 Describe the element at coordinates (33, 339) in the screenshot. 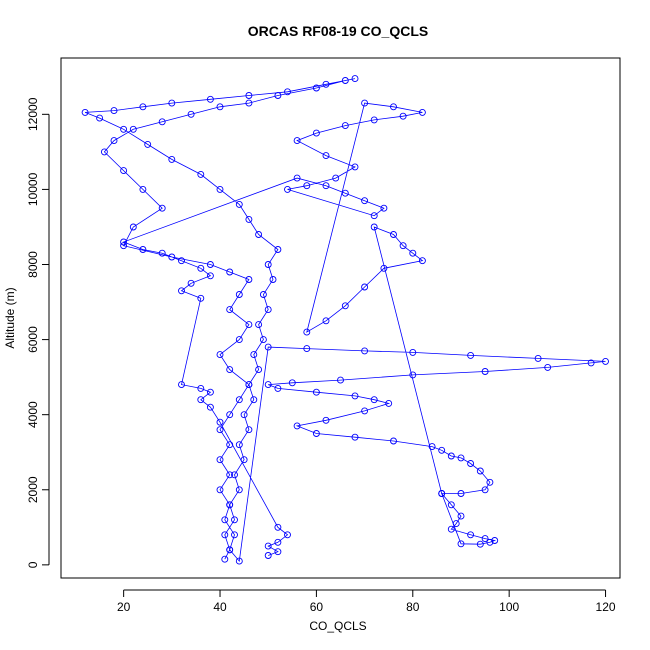

I see `y-tick-label: 6000` at that location.